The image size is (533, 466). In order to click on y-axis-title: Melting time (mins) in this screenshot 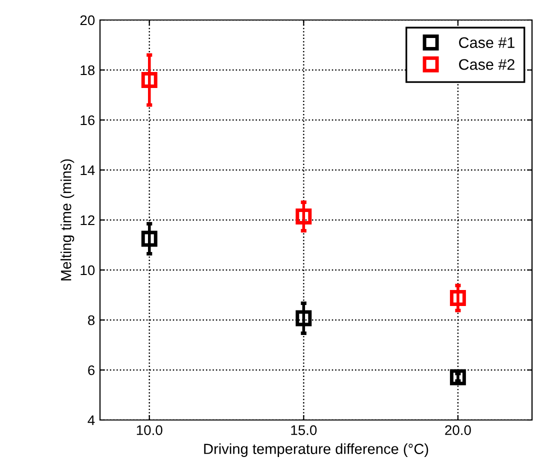, I will do `click(67, 219)`.